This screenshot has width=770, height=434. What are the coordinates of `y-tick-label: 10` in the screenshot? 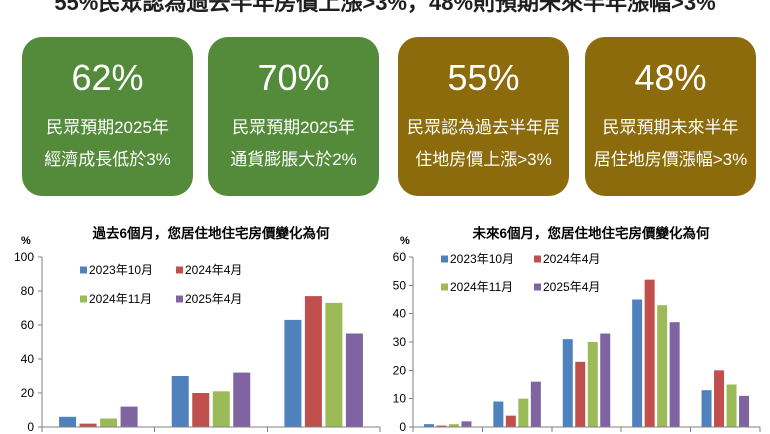 It's located at (400, 399).